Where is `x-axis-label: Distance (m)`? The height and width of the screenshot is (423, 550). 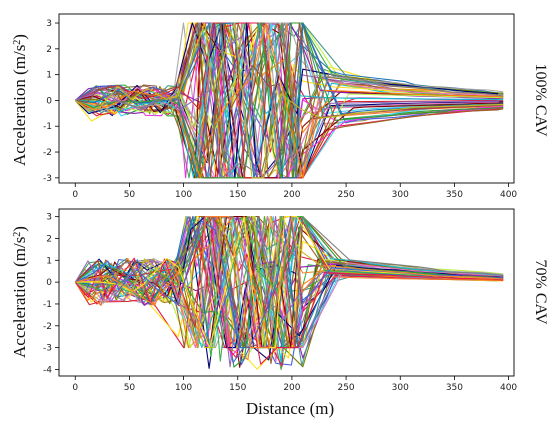 x-axis-label: Distance (m) is located at coordinates (290, 408).